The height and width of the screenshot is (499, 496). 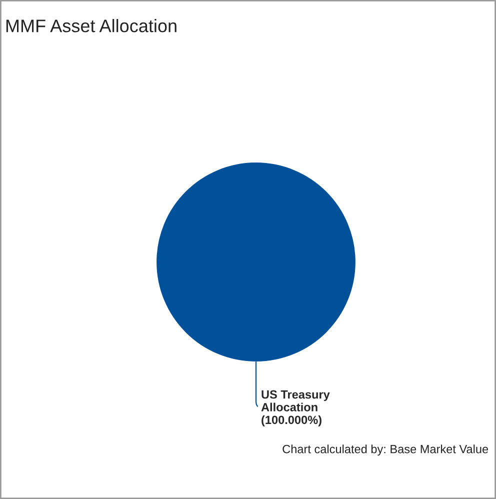 I want to click on chart-title: MMF Asset Allocation, so click(x=91, y=25).